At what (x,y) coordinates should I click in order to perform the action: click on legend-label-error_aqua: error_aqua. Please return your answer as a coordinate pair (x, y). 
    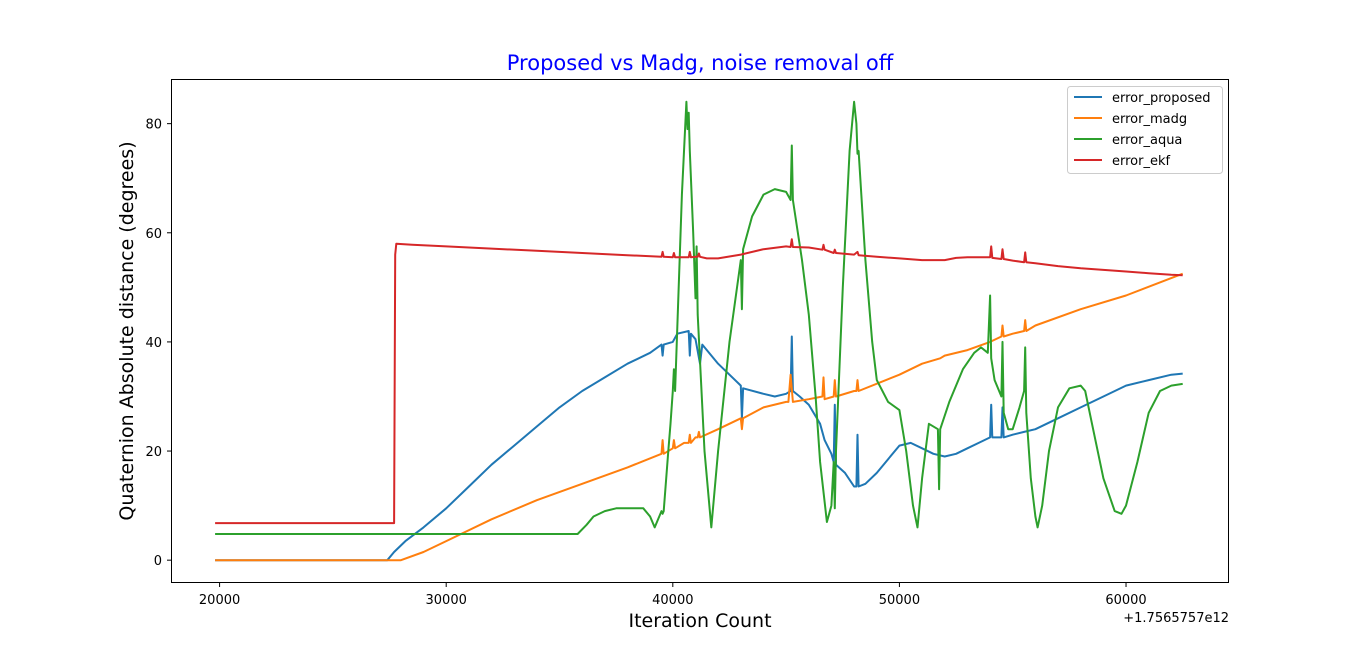
    Looking at the image, I should click on (1147, 140).